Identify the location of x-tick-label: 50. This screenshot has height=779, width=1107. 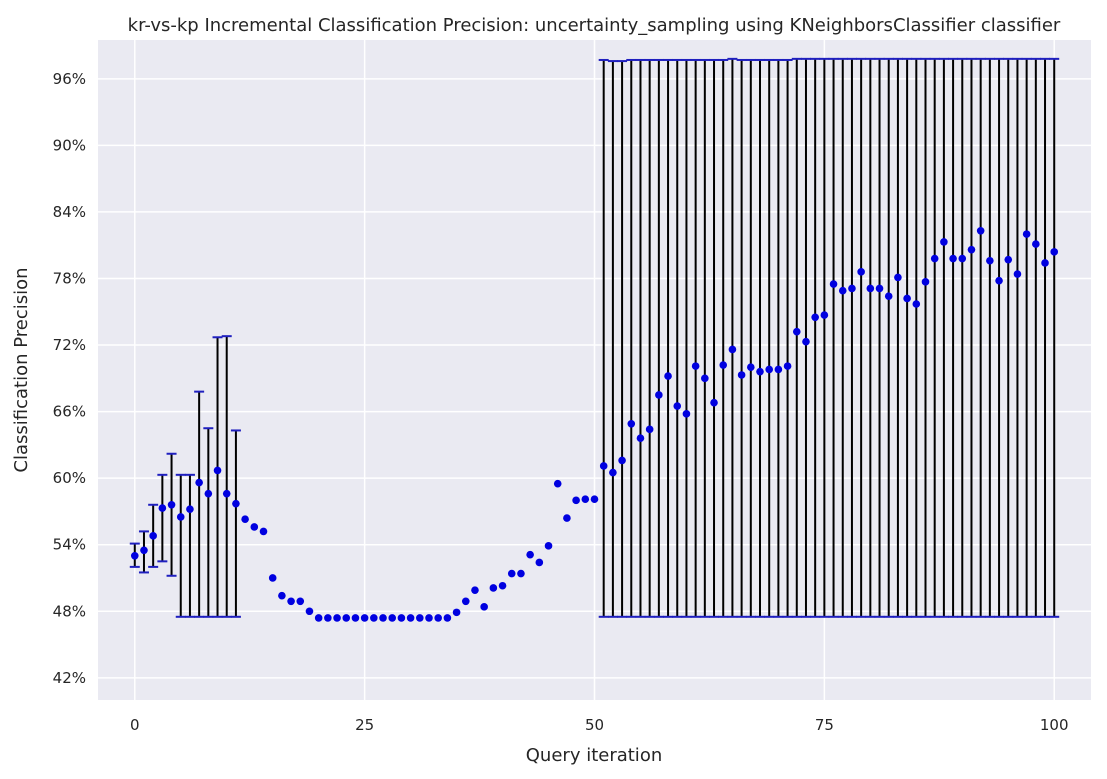
(594, 725).